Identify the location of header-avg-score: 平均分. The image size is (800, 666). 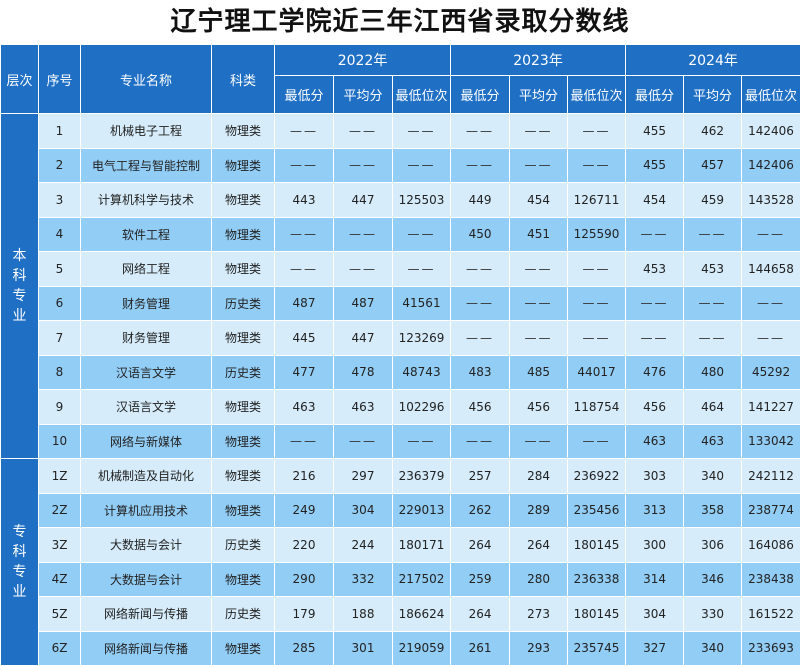
(363, 95).